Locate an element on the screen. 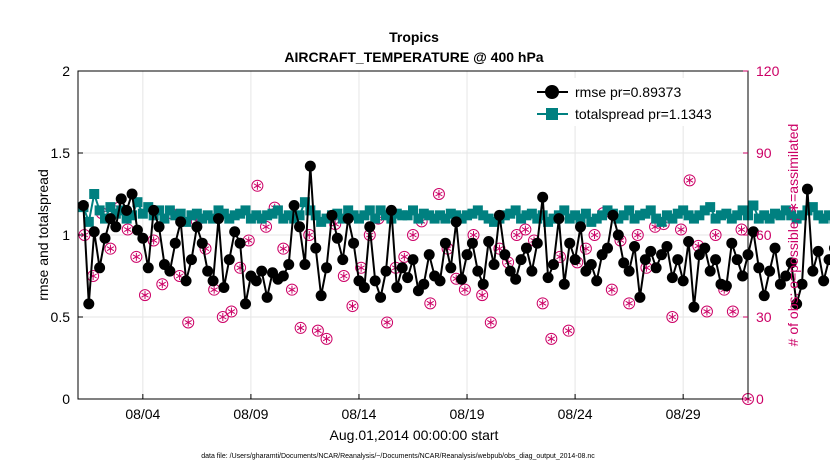 This screenshot has height=470, width=830. legend-spread-label: totalspread pr=1.1343 is located at coordinates (643, 114).